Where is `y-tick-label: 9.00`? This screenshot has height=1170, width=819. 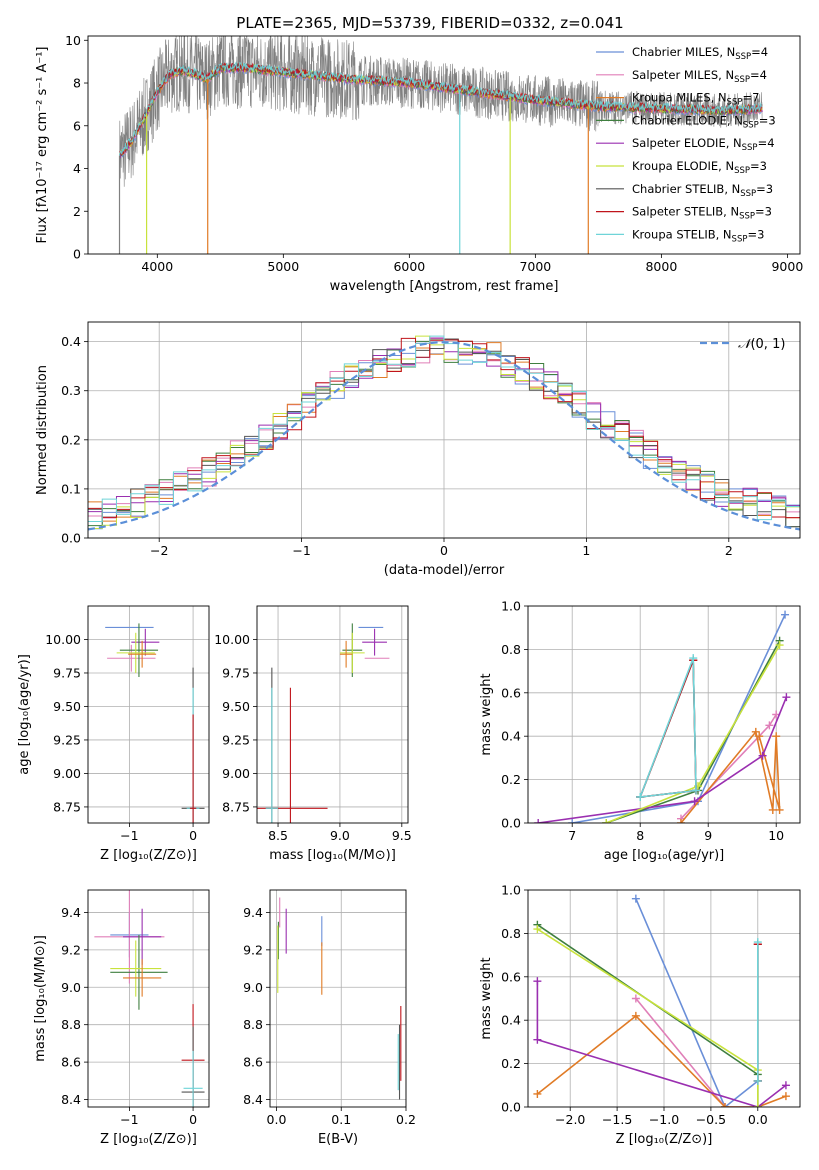 y-tick-label: 9.00 is located at coordinates (236, 773).